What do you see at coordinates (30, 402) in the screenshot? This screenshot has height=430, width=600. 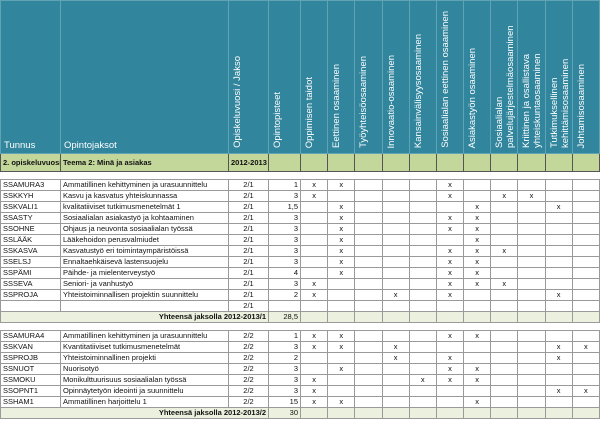 I see `course-cell: SSHAM1` at bounding box center [30, 402].